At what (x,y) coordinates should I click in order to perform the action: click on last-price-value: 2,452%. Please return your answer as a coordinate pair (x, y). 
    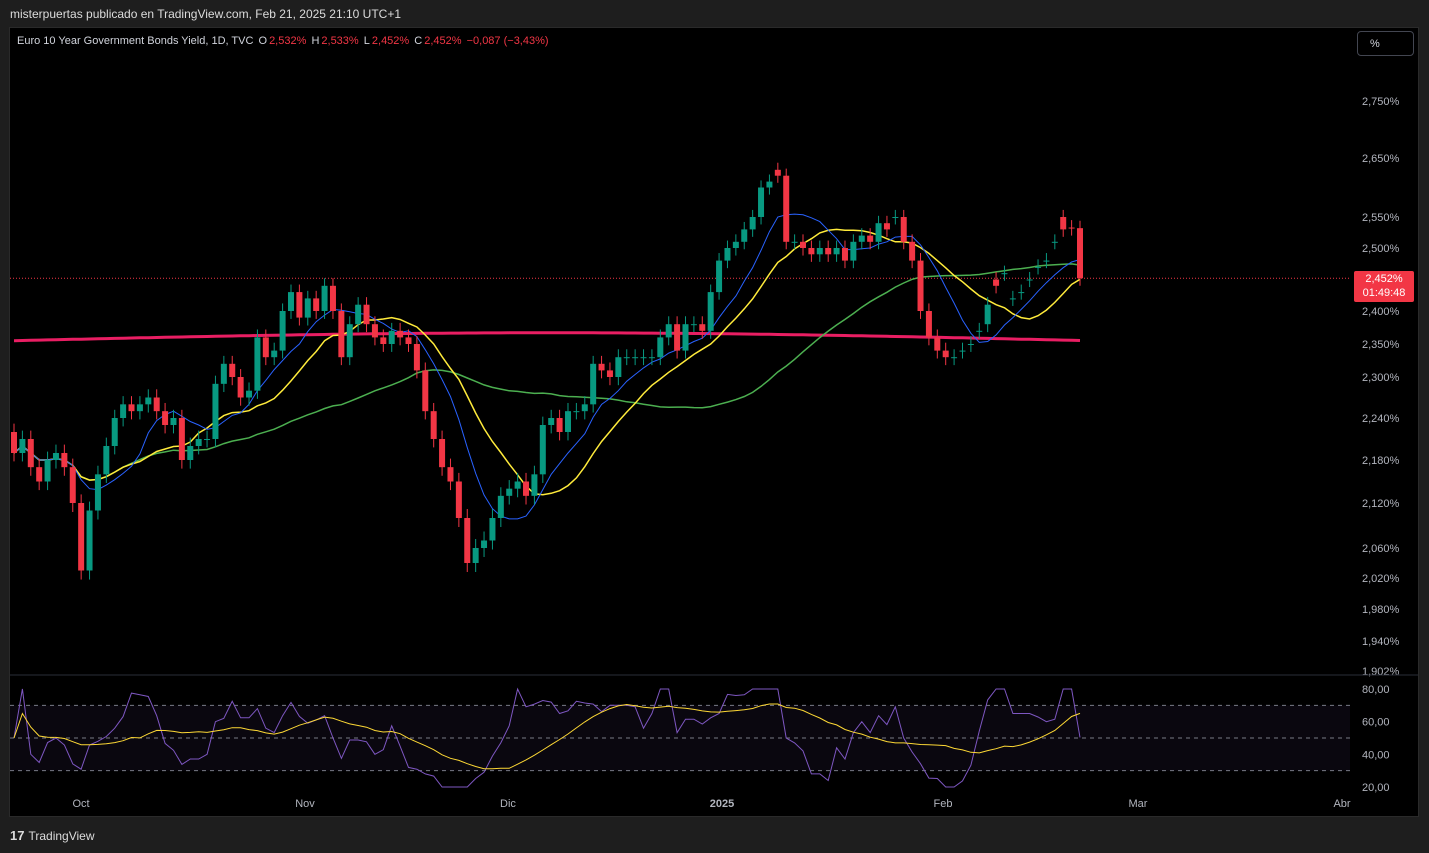
    Looking at the image, I should click on (1384, 279).